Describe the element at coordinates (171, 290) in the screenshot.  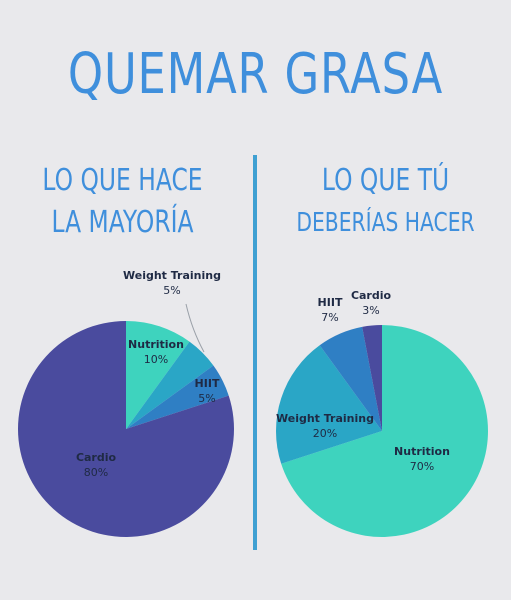
I see `pie-0-value-weight-training: 5%` at that location.